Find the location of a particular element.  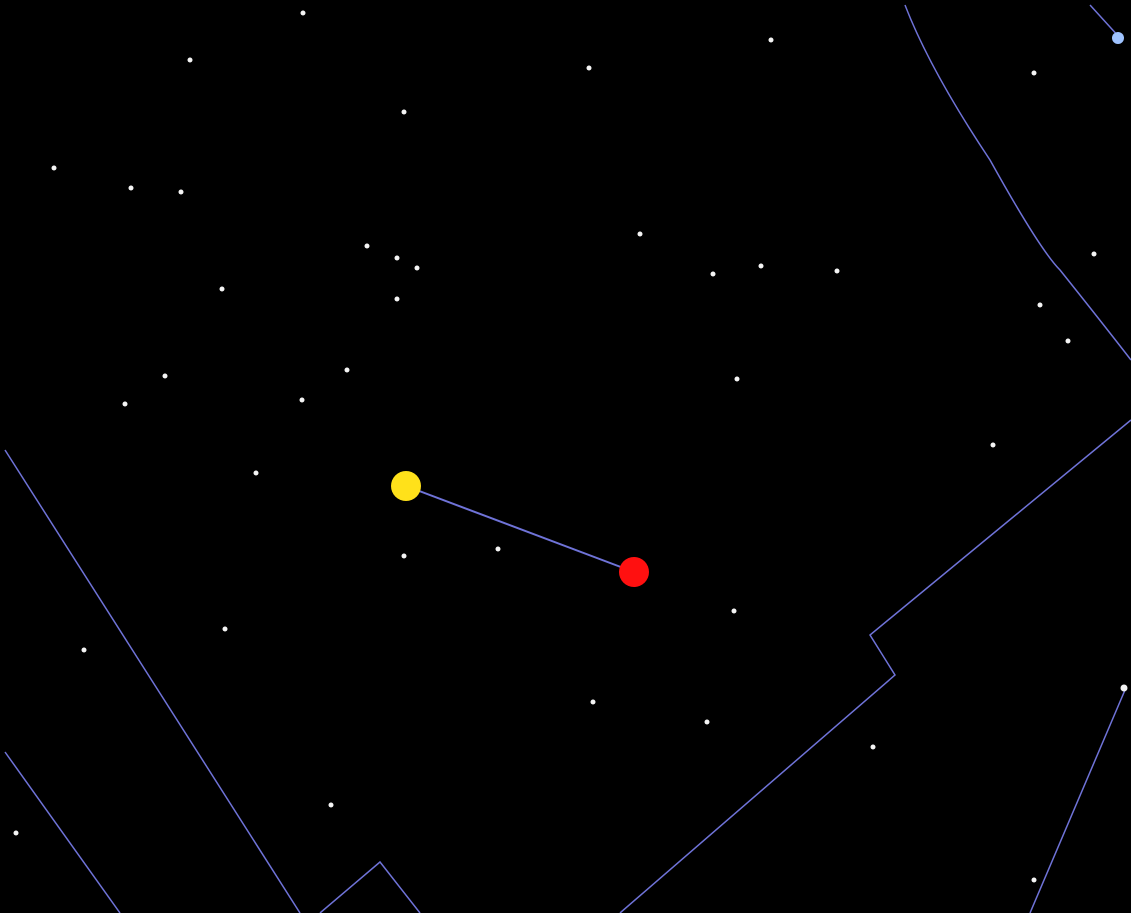

red-marker is located at coordinates (634, 572).